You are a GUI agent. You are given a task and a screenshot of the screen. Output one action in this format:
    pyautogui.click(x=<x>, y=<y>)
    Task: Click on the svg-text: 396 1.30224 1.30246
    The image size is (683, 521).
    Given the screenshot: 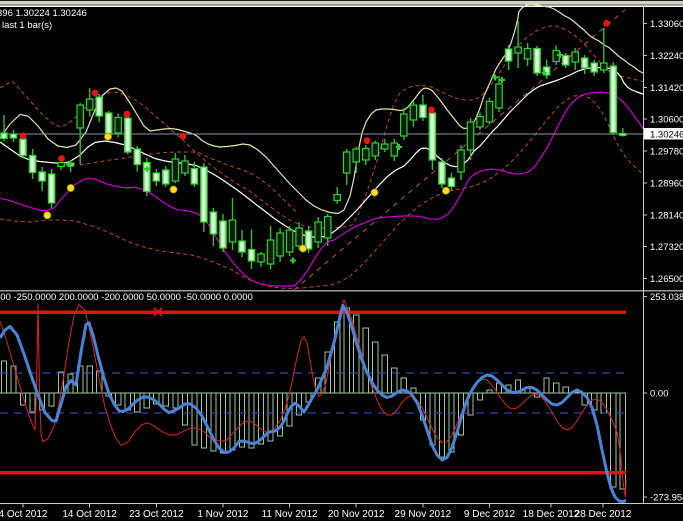 What is the action you would take?
    pyautogui.click(x=43, y=13)
    